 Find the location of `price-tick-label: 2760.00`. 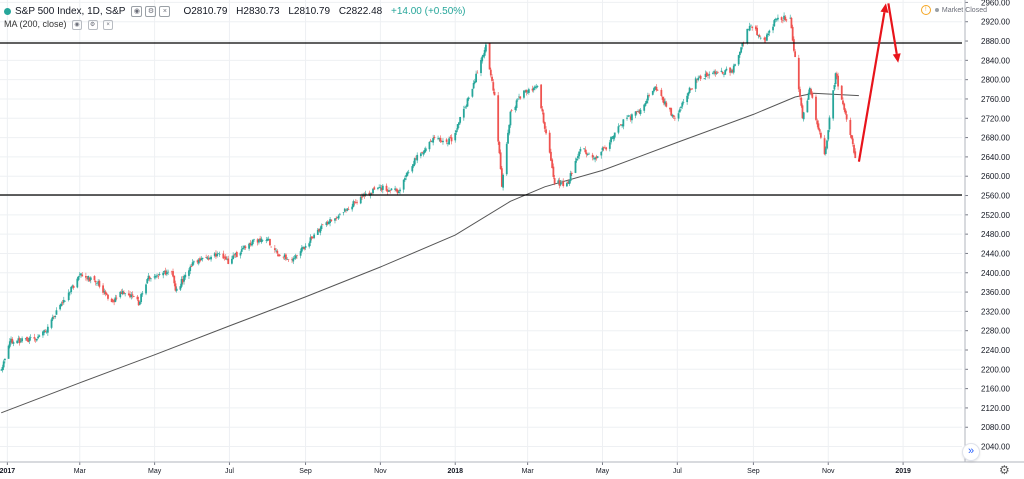

price-tick-label: 2760.00 is located at coordinates (995, 99).